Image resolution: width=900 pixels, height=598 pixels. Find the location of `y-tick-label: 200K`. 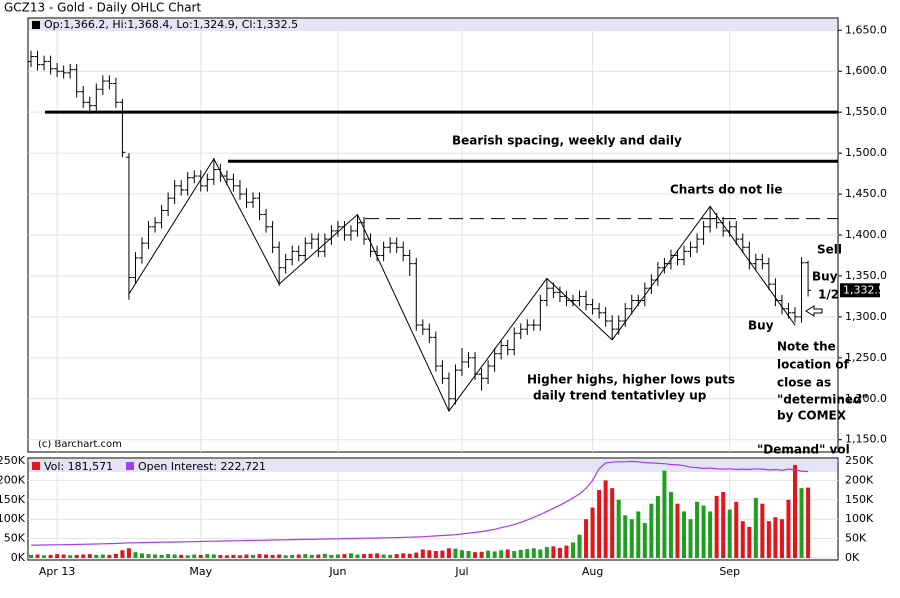

y-tick-label: 200K is located at coordinates (13, 479).